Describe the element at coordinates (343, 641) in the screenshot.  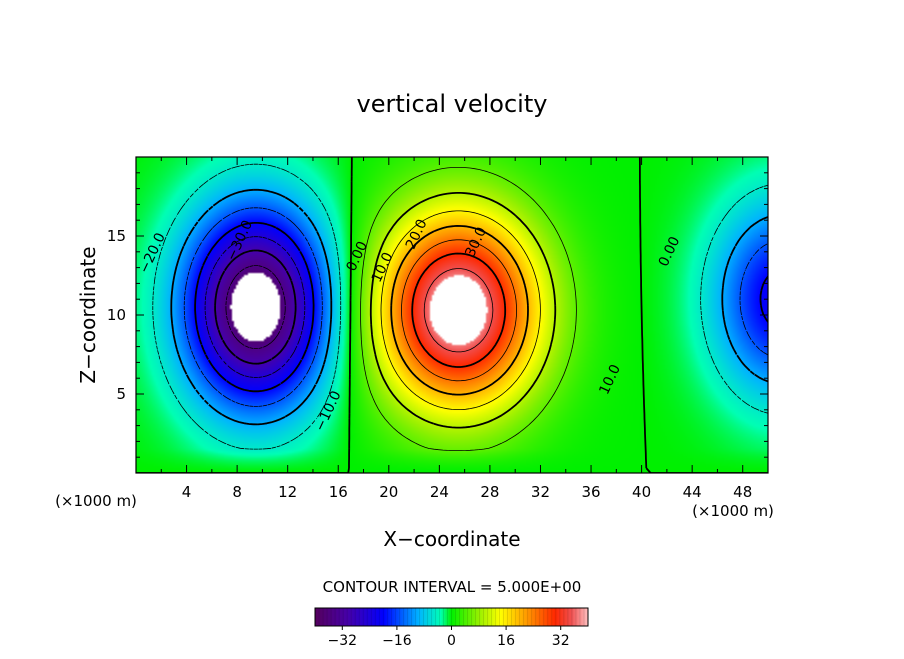
I see `colorbar-tick-label: −32` at that location.